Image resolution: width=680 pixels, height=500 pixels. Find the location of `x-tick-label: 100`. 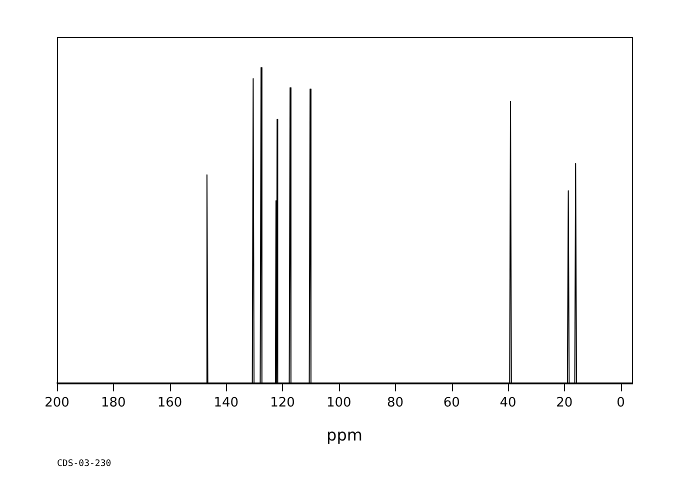

x-tick-label: 100 is located at coordinates (339, 402).